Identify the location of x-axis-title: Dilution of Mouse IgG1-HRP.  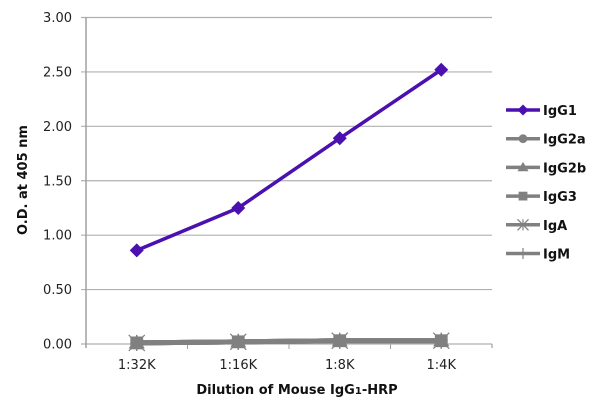
(296, 390).